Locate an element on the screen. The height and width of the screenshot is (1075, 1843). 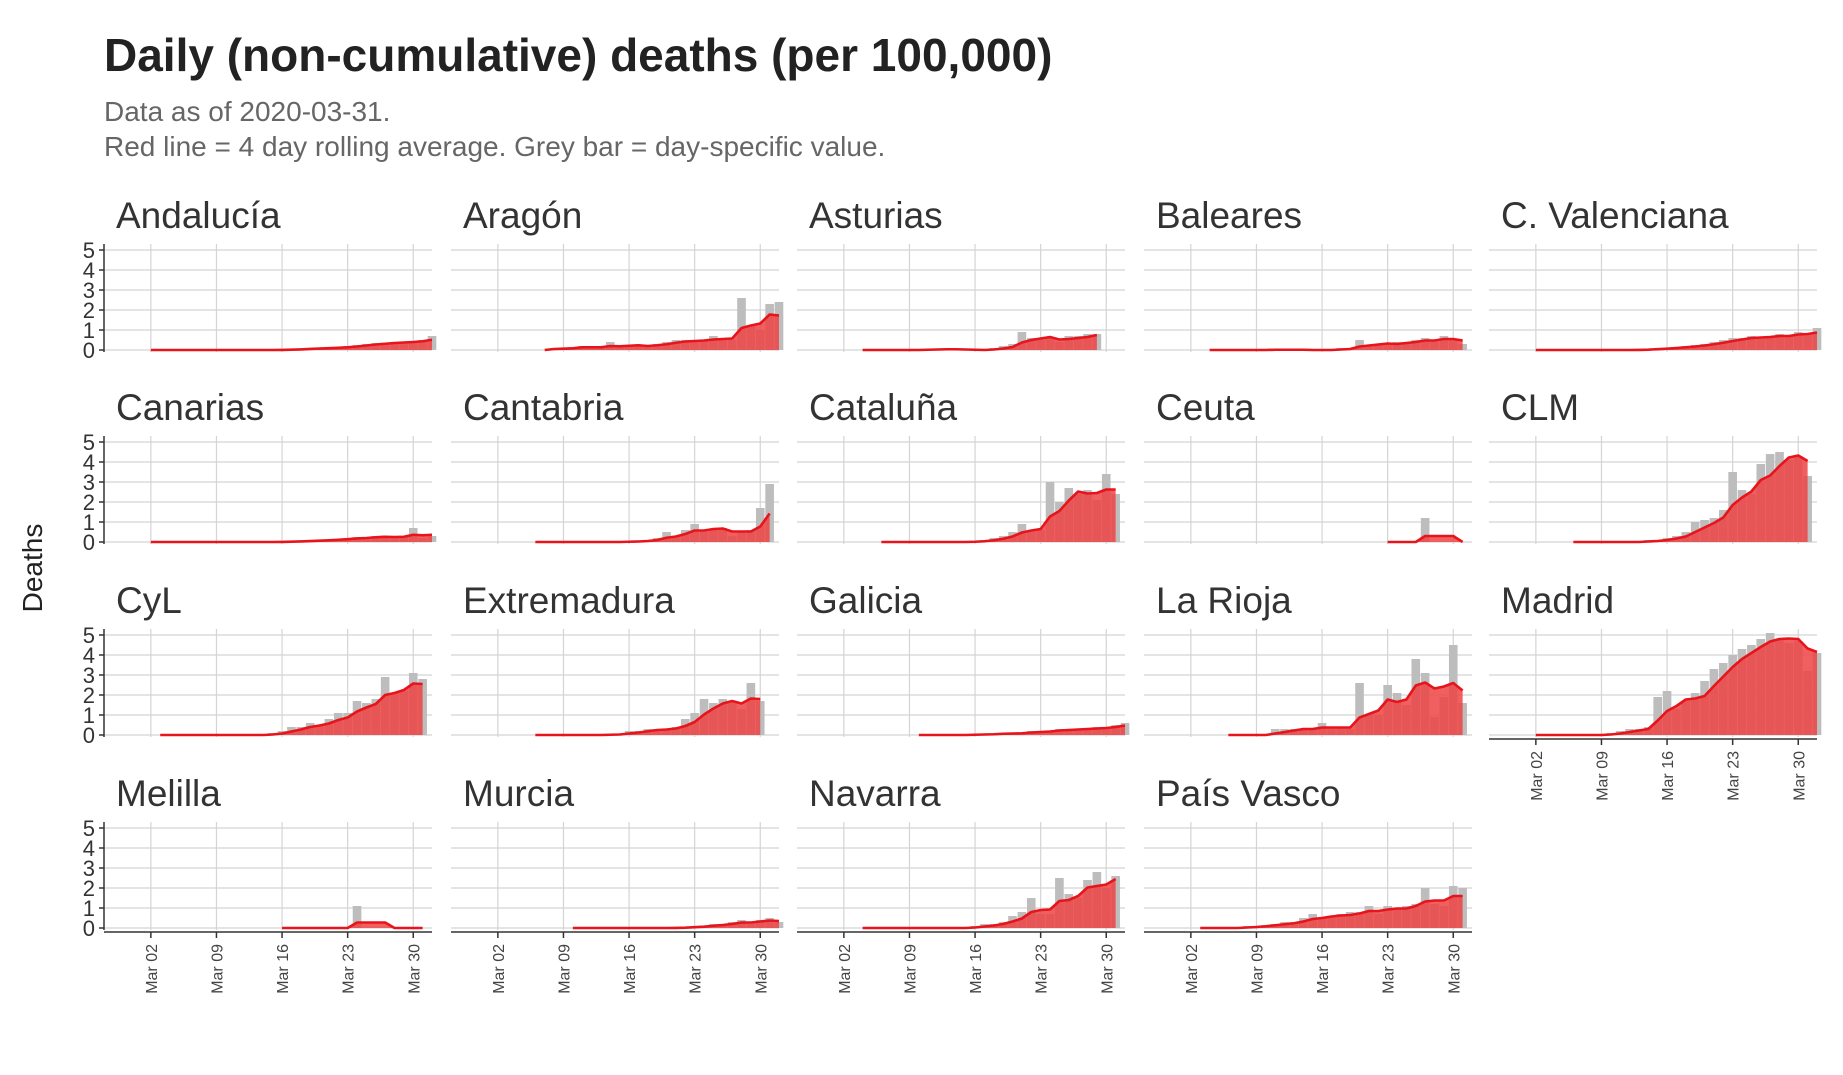
line-canarias is located at coordinates (291, 538).